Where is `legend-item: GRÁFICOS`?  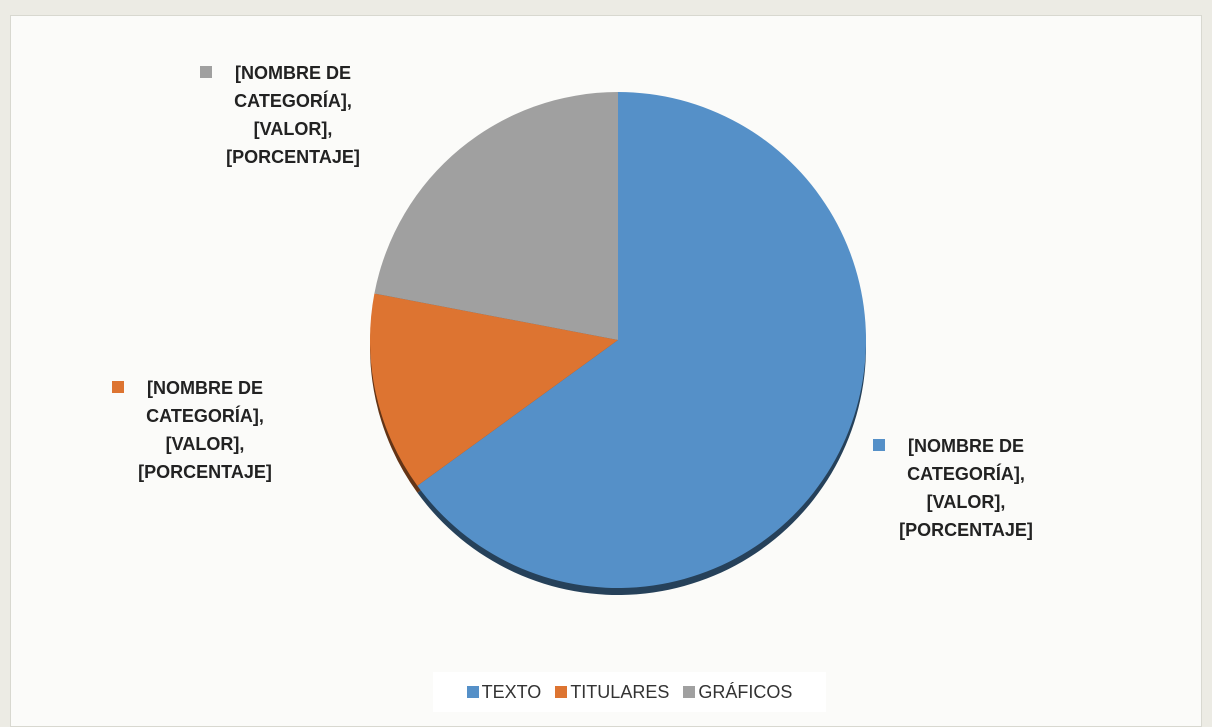 legend-item: GRÁFICOS is located at coordinates (737, 692).